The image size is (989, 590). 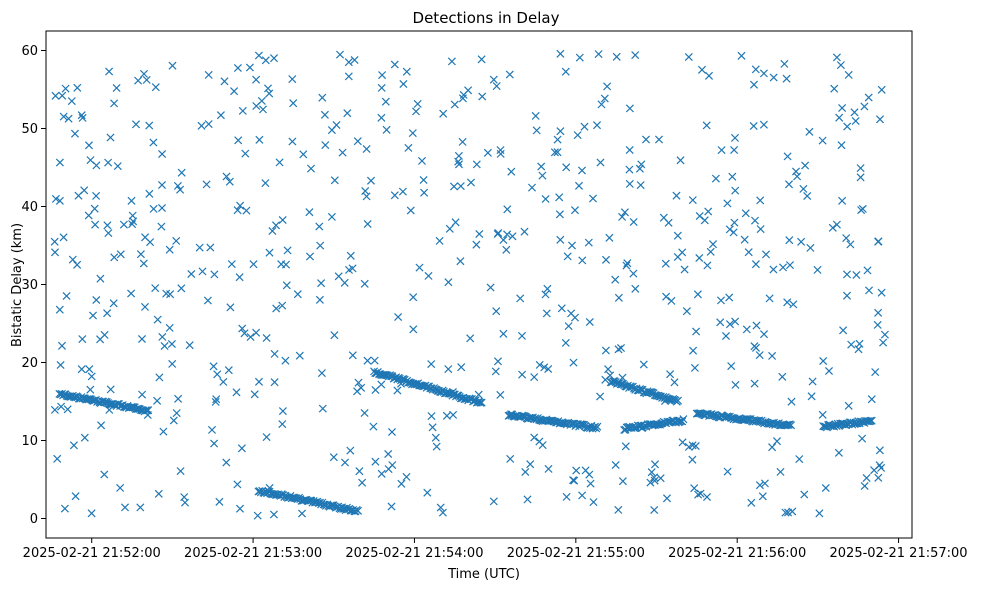 I want to click on x-tick-label: 2025-02-21 21:57:00, so click(x=899, y=553).